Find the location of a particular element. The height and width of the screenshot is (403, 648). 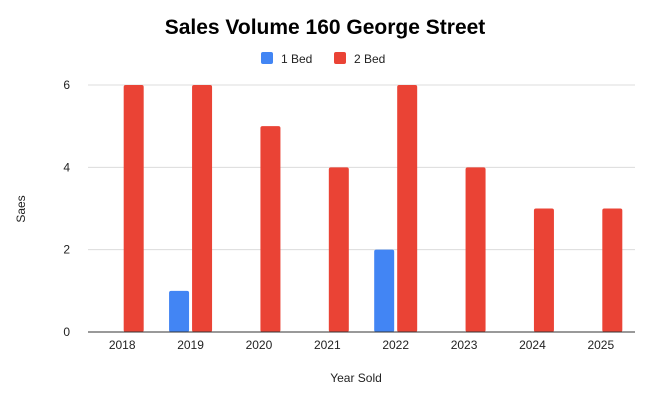

bar-2-bed-2018 is located at coordinates (133, 208).